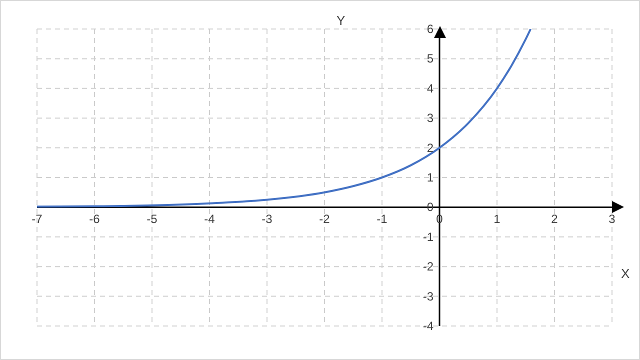 The image size is (640, 360). What do you see at coordinates (625, 274) in the screenshot?
I see `x-axis-title: X` at bounding box center [625, 274].